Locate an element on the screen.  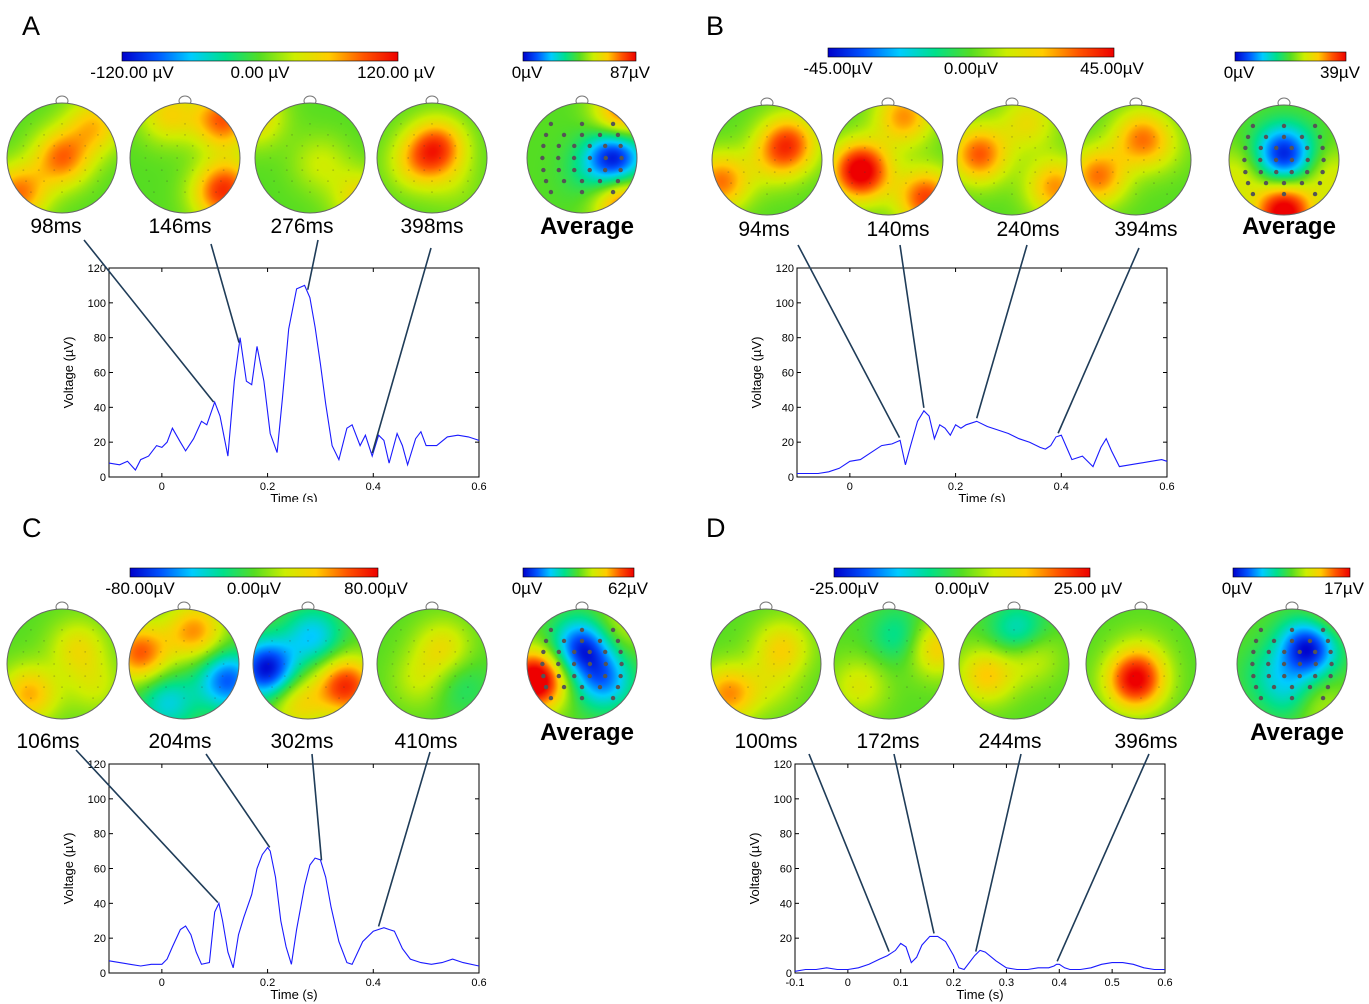
head-outline is located at coordinates (1014, 664).